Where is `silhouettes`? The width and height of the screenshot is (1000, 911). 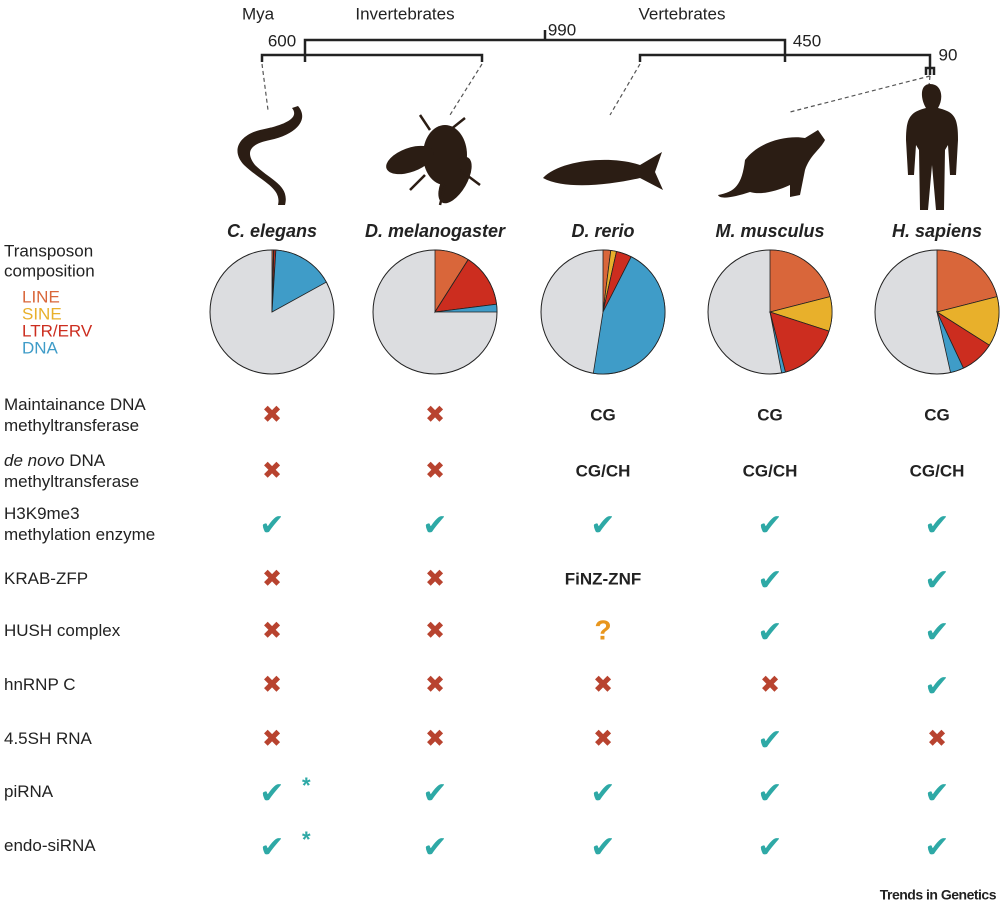
silhouettes is located at coordinates (597, 147).